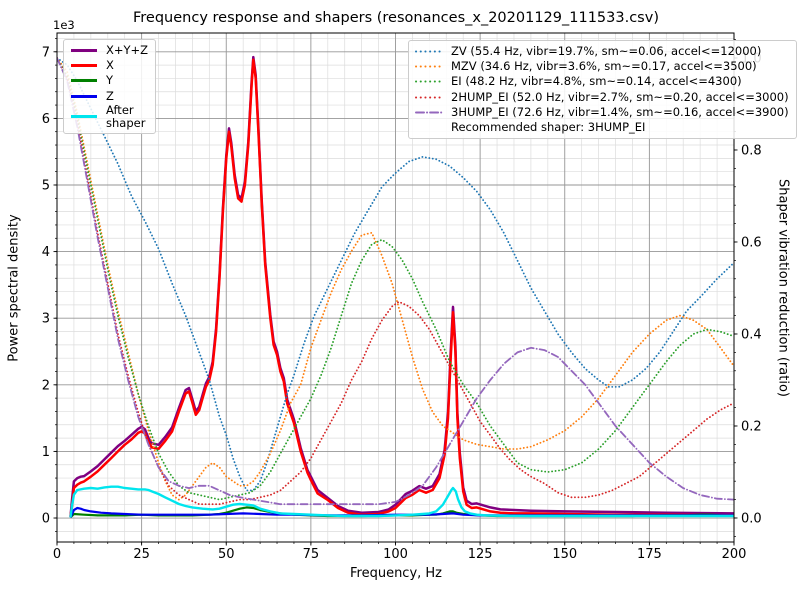 This screenshot has width=800, height=600. What do you see at coordinates (783, 288) in the screenshot?
I see `y-axis-label-right: Shaper vibration reduction (ratio)` at bounding box center [783, 288].